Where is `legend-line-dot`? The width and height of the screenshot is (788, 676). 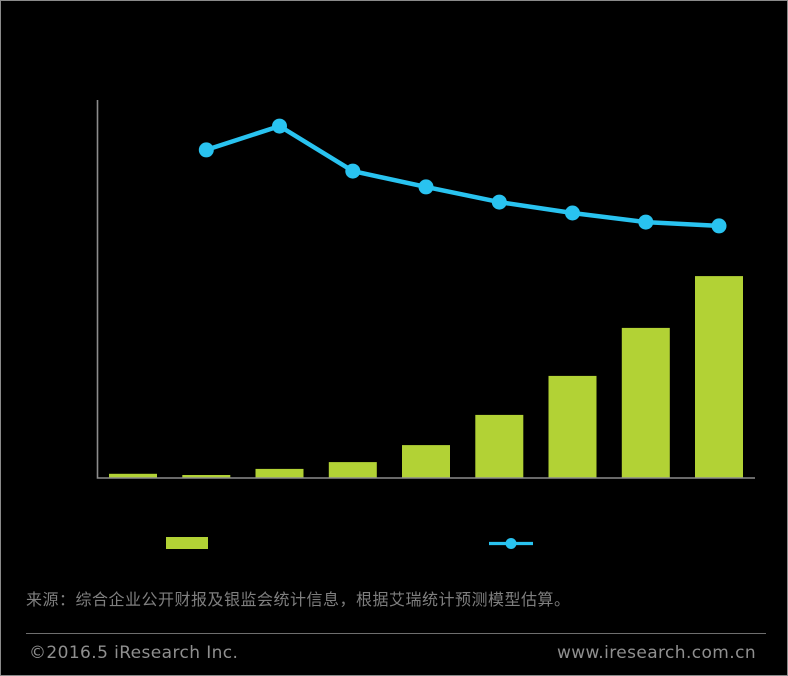
legend-line-dot is located at coordinates (511, 543).